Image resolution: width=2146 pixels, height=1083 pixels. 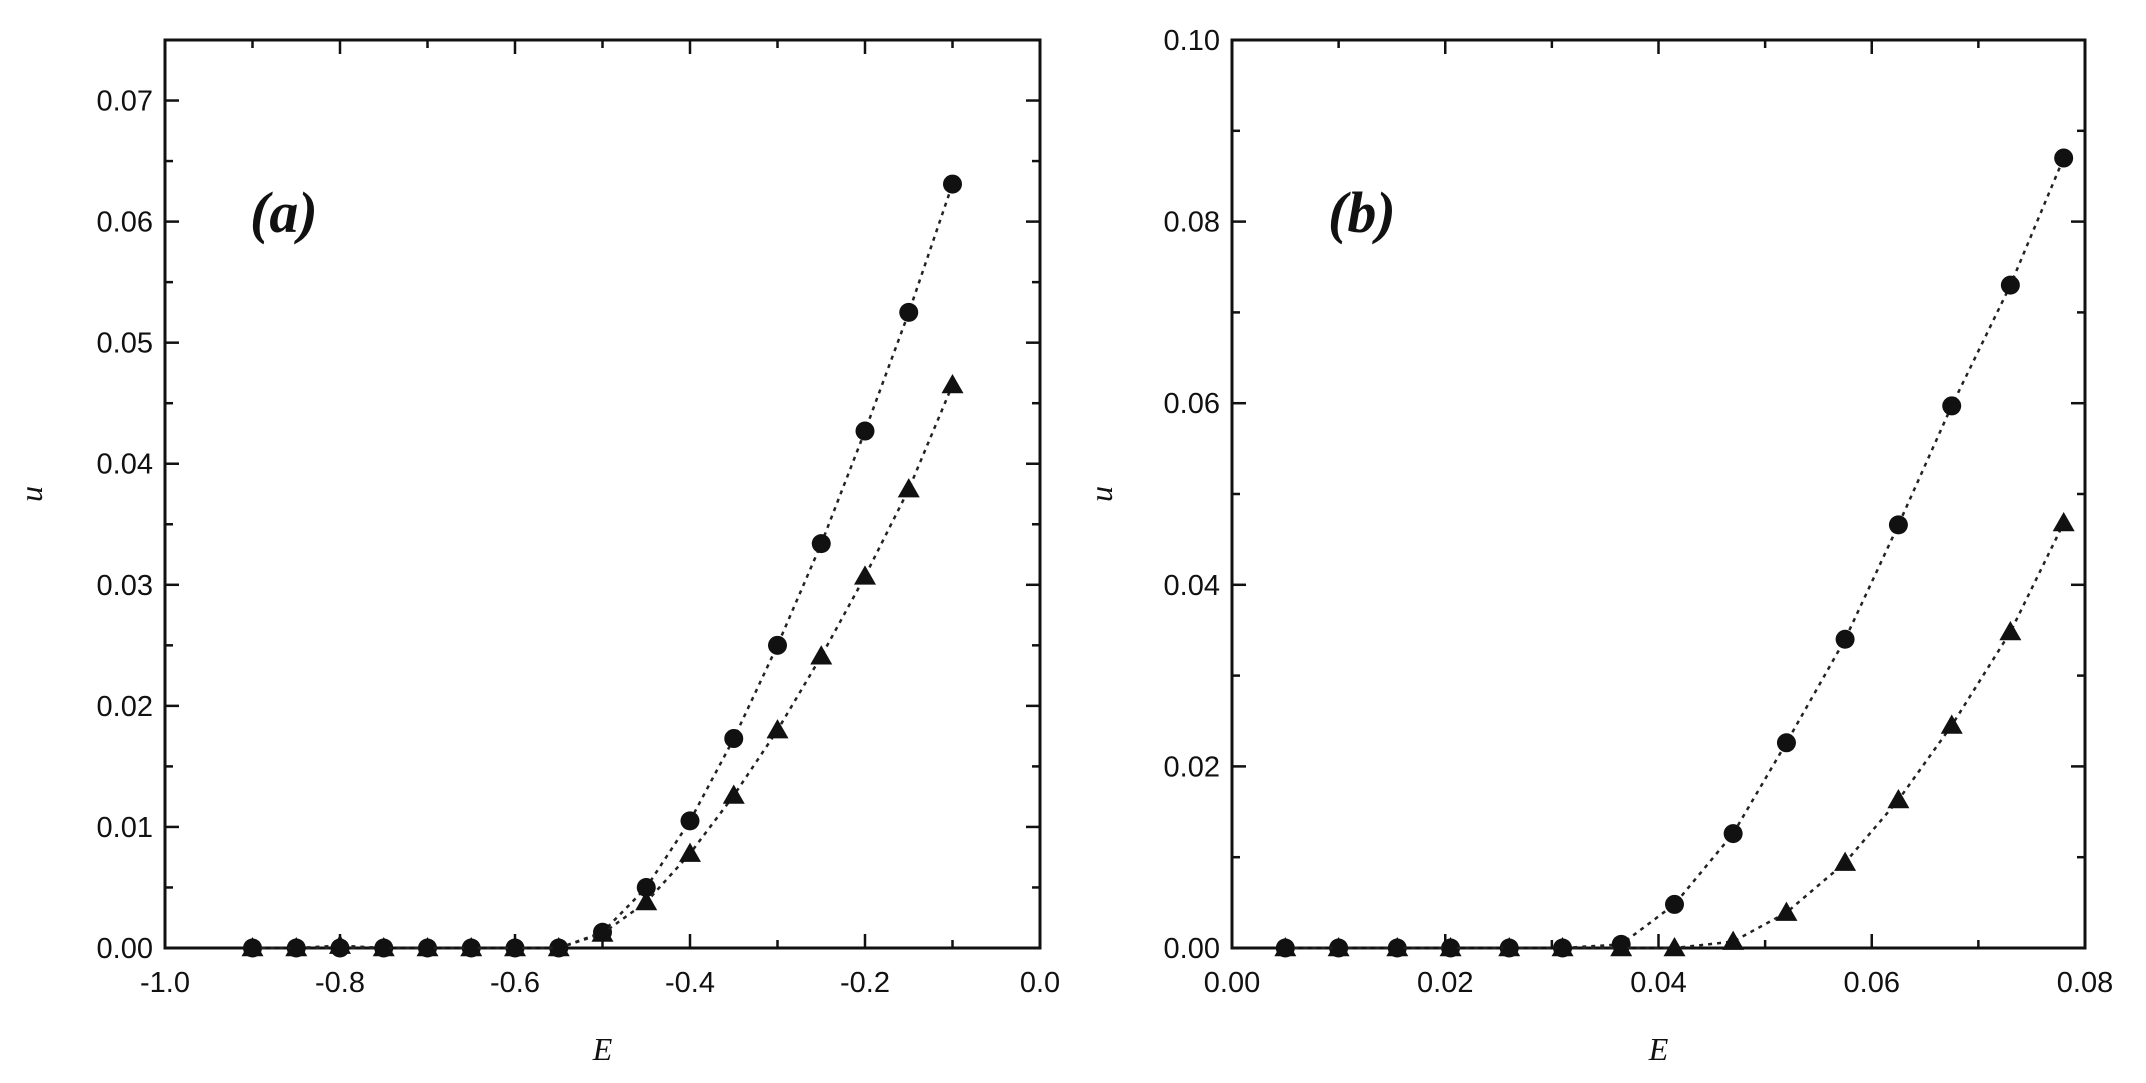 What do you see at coordinates (165, 983) in the screenshot?
I see `a-x-tick-label: -1.0` at bounding box center [165, 983].